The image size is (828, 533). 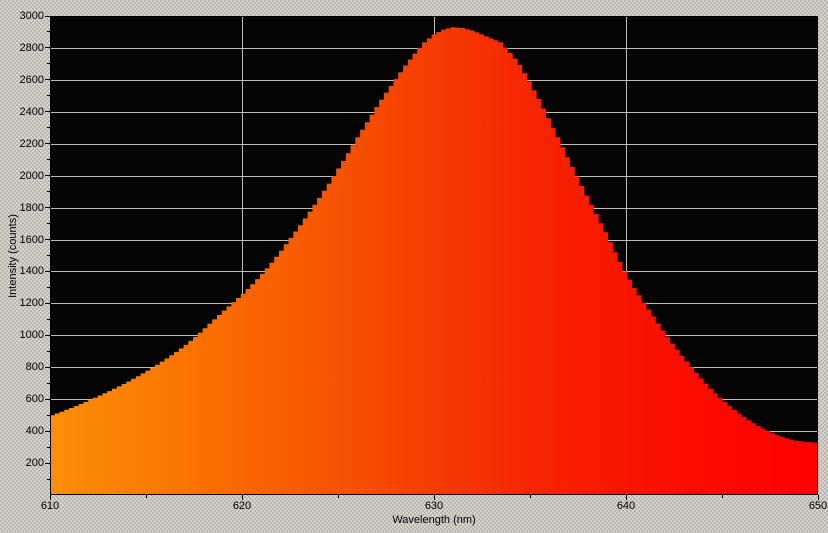 What do you see at coordinates (34, 463) in the screenshot?
I see `y-tick-label: 200` at bounding box center [34, 463].